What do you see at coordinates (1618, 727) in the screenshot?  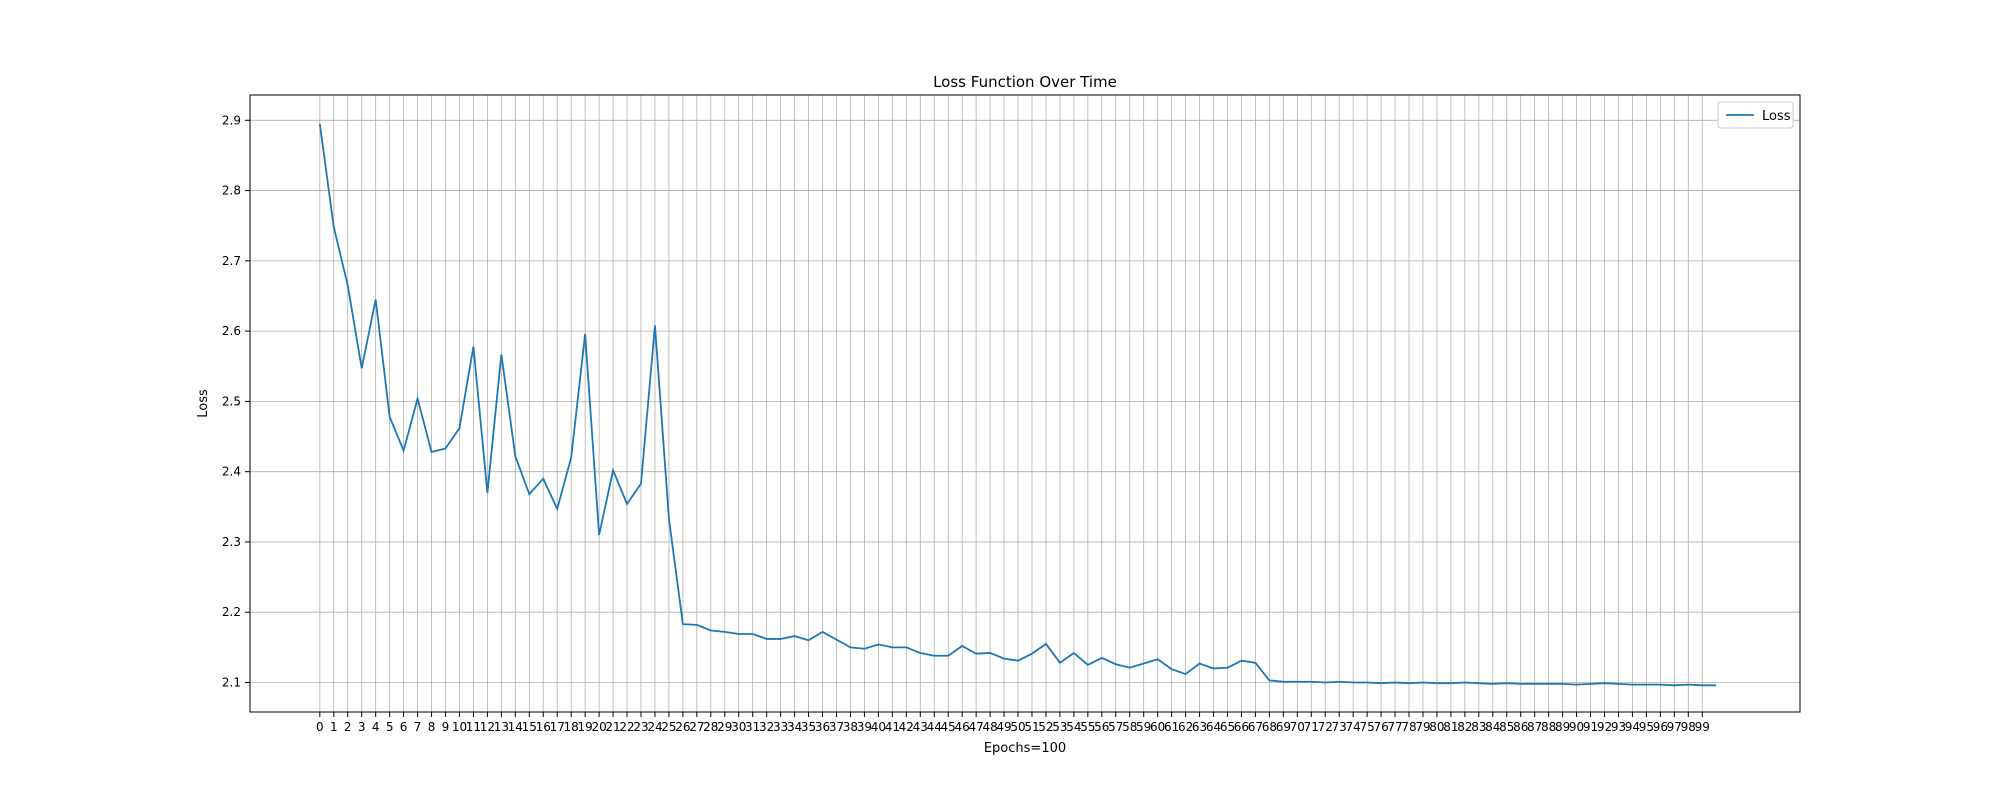 I see `x-tick-label: 93` at bounding box center [1618, 727].